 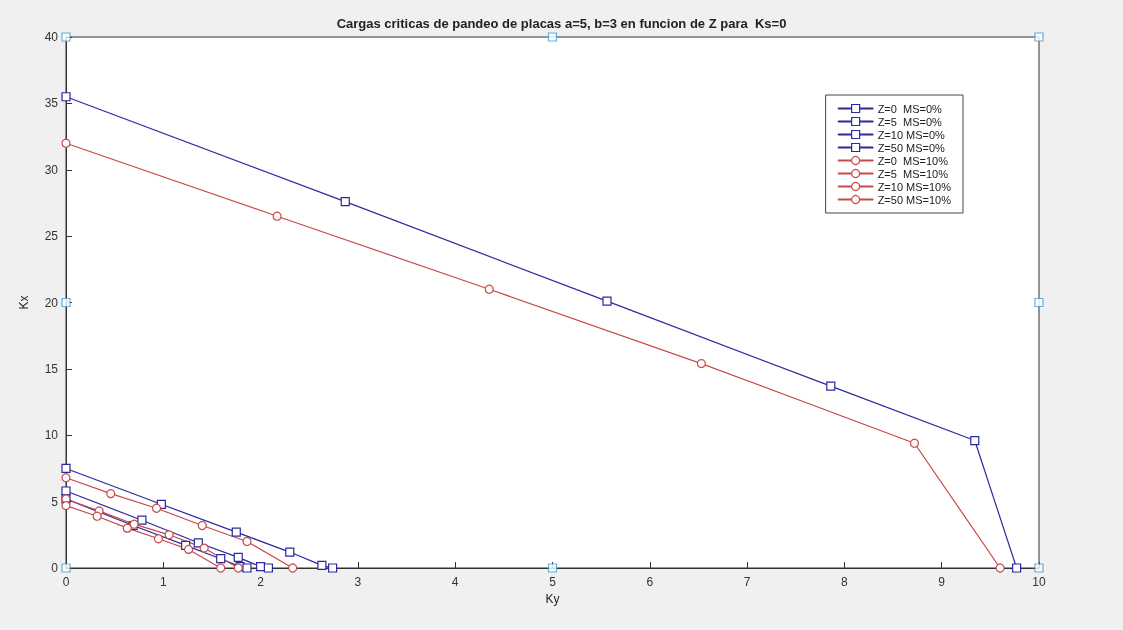 I want to click on x-tick-label: 5, so click(x=553, y=582).